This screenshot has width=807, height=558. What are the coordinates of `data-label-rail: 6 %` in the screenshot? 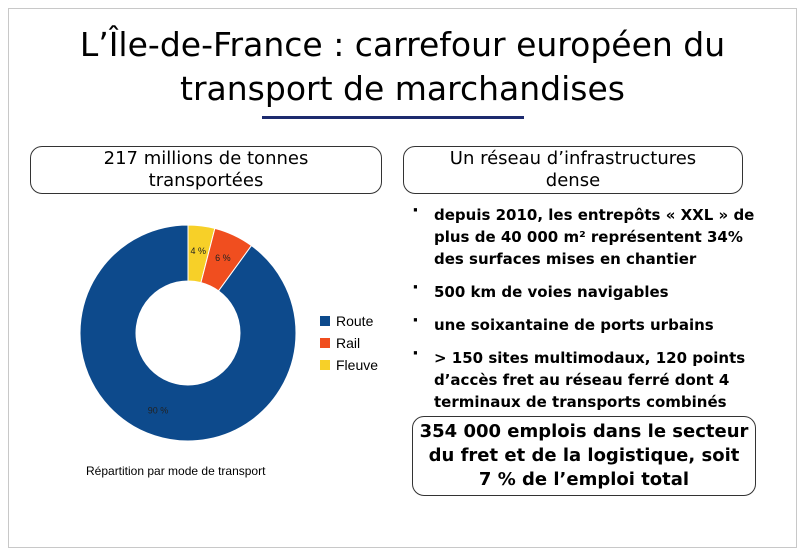 It's located at (223, 258).